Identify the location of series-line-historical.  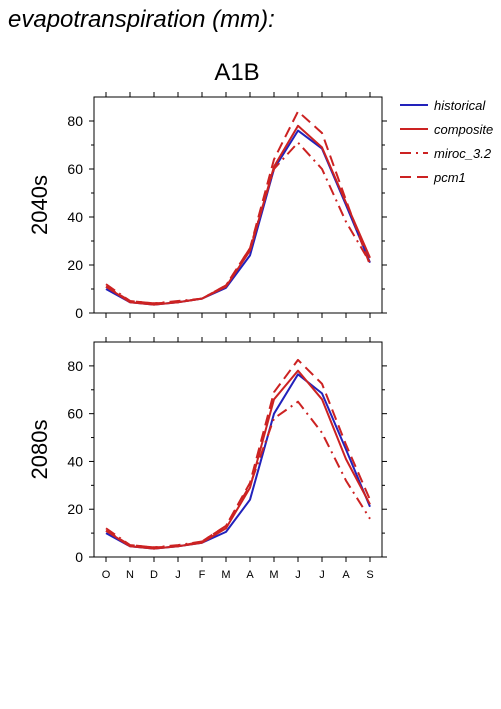
(238, 461).